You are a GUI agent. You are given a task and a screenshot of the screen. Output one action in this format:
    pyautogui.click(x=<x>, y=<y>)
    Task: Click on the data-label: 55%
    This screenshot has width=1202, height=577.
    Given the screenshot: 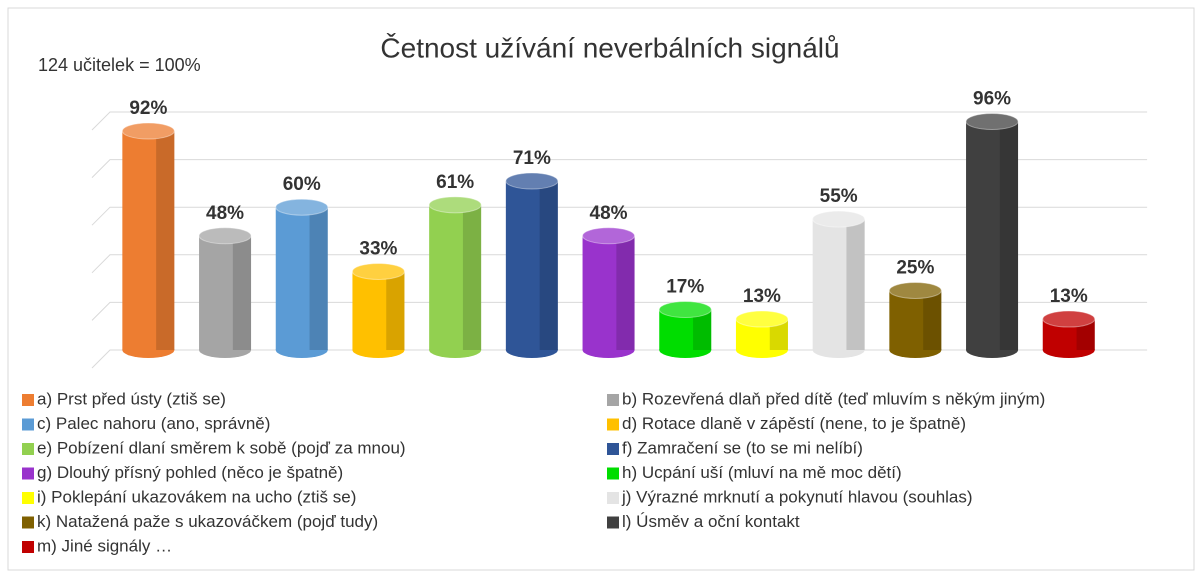 What is the action you would take?
    pyautogui.click(x=839, y=196)
    